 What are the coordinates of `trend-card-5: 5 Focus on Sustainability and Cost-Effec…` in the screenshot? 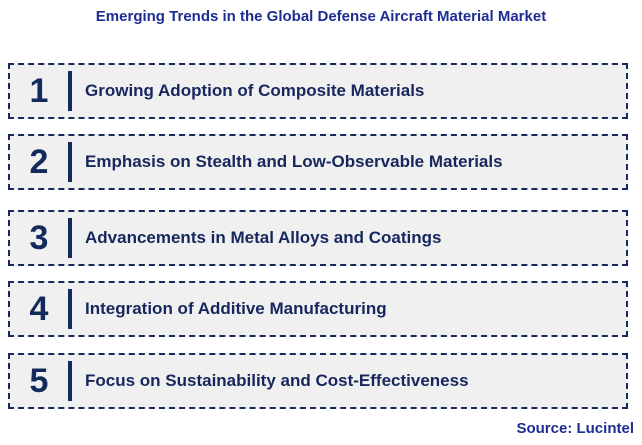 It's located at (318, 381).